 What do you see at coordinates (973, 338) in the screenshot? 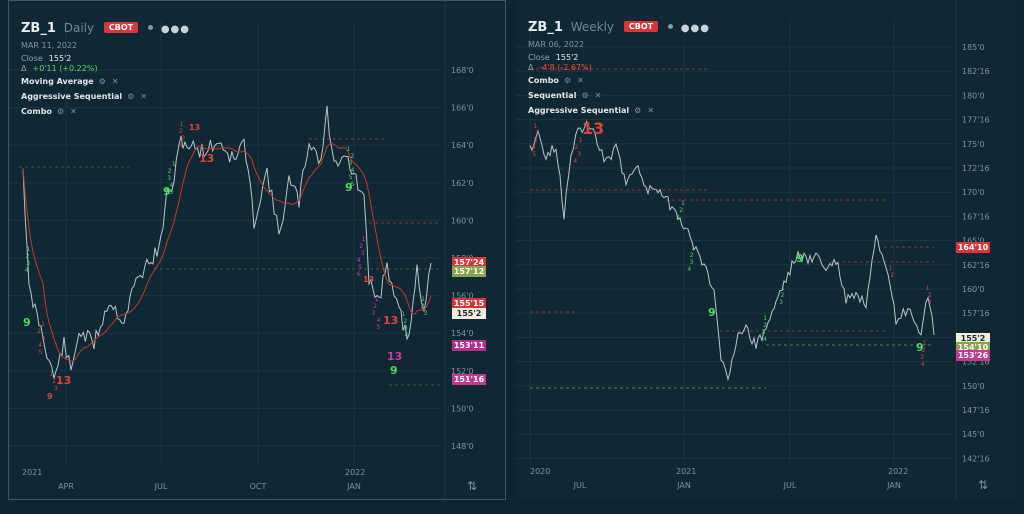
I see `price-tag: 155'2` at bounding box center [973, 338].